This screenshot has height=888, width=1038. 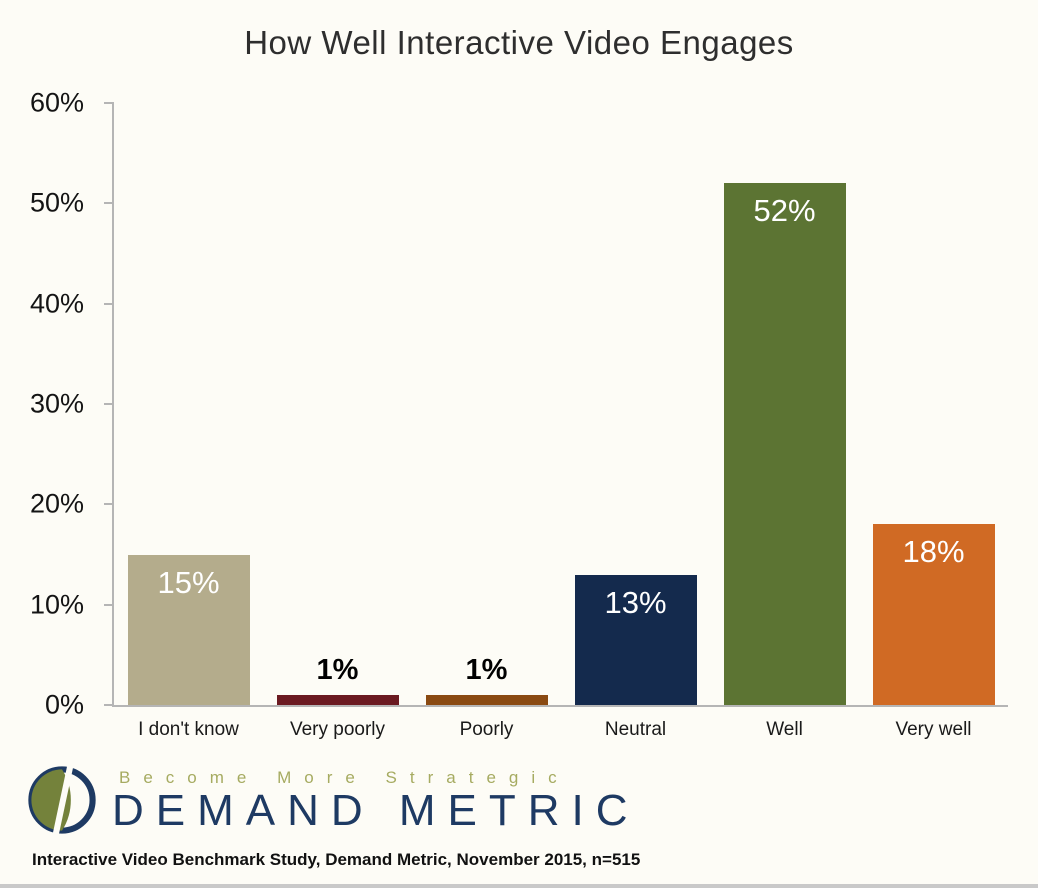 I want to click on y-tick-label: 0%, so click(x=64, y=704).